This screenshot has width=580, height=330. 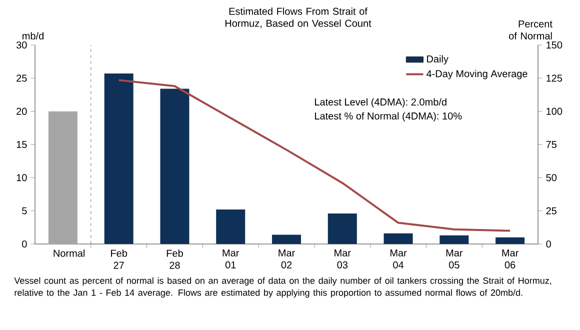 What do you see at coordinates (298, 18) in the screenshot?
I see `chart-title: Estimated Flows From Strait of Hormuz, Based on Vessel Count` at bounding box center [298, 18].